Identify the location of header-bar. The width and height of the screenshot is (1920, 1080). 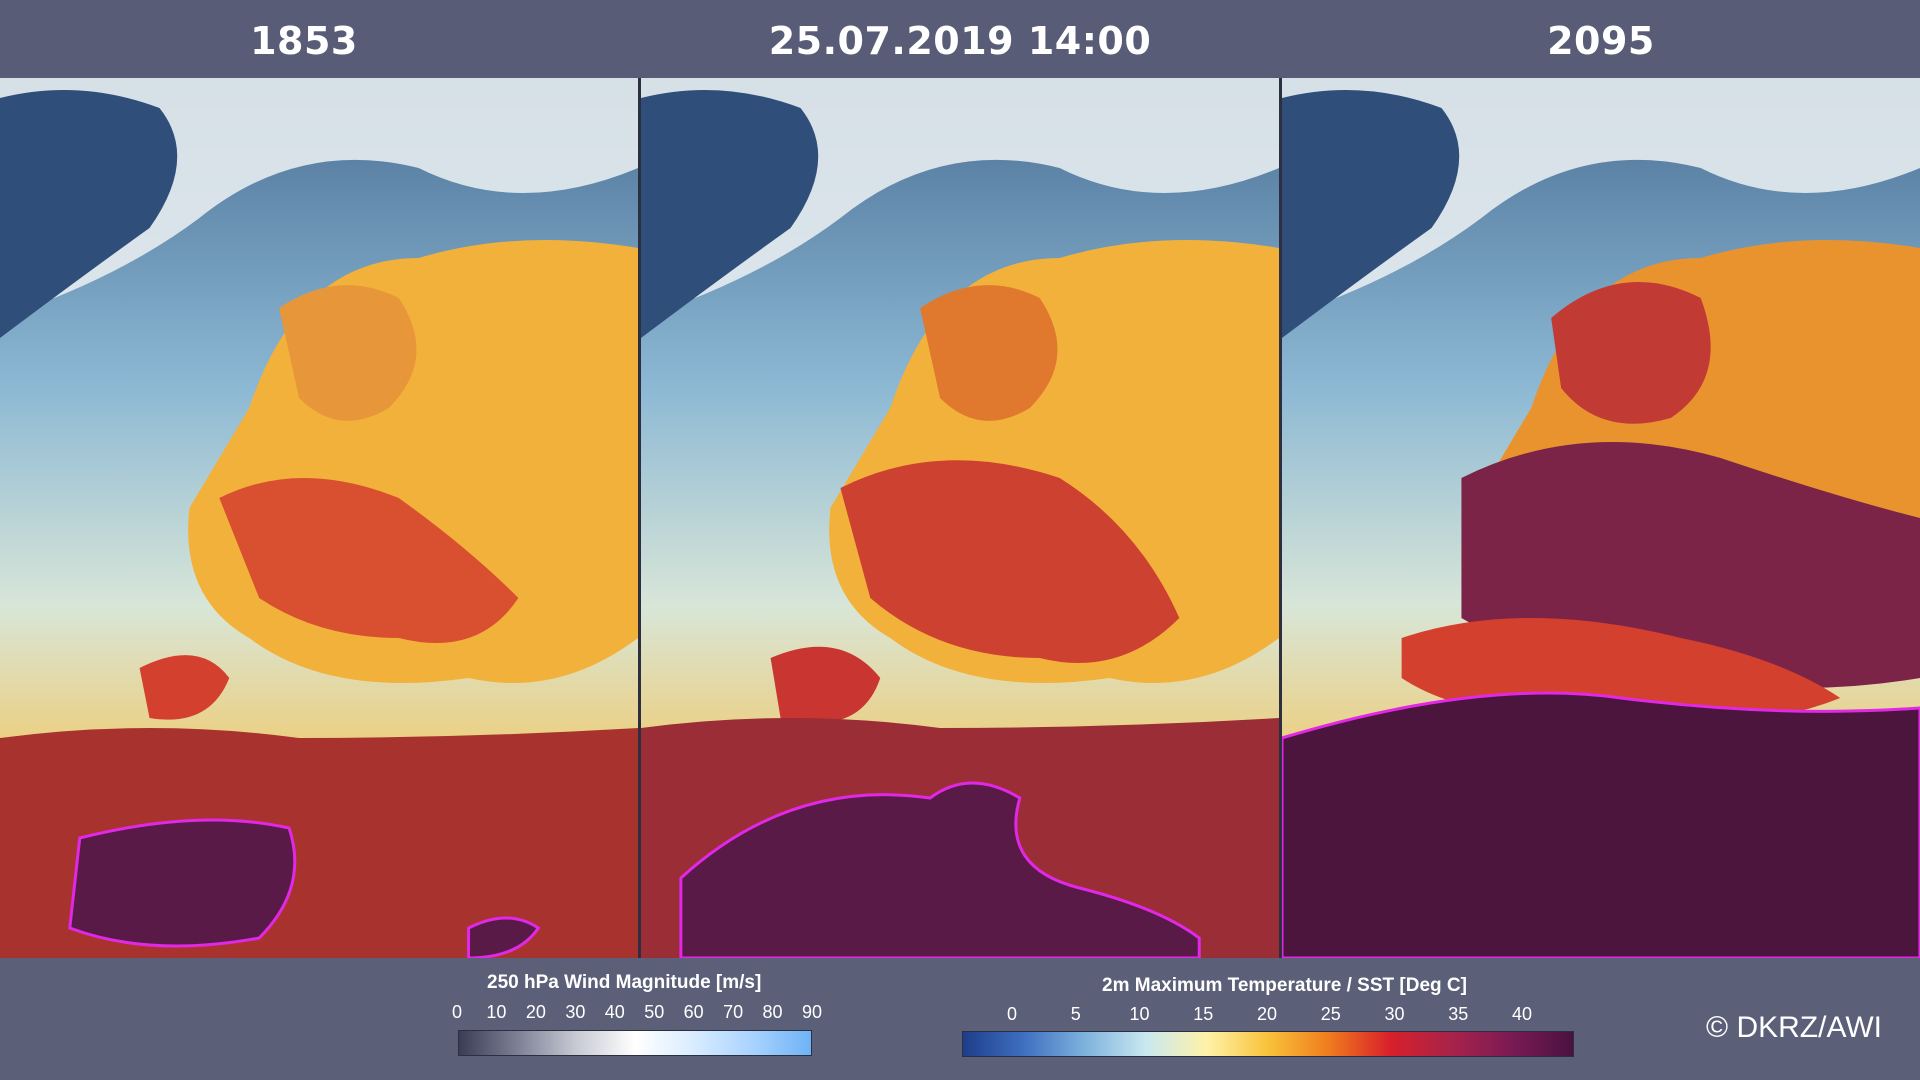
(960, 39).